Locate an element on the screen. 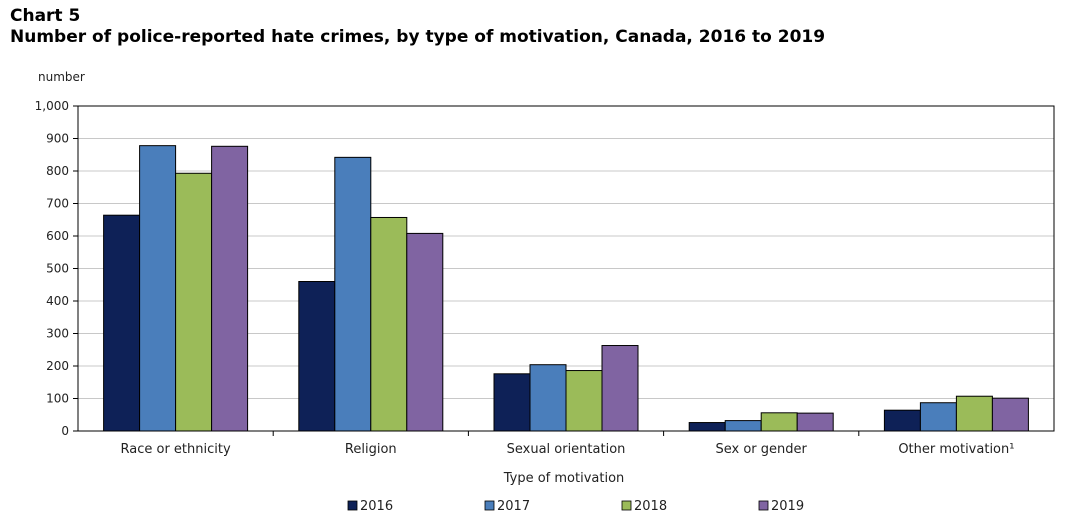 Image resolution: width=1077 pixels, height=521 pixels. legend-item-2017: 2017 is located at coordinates (507, 506).